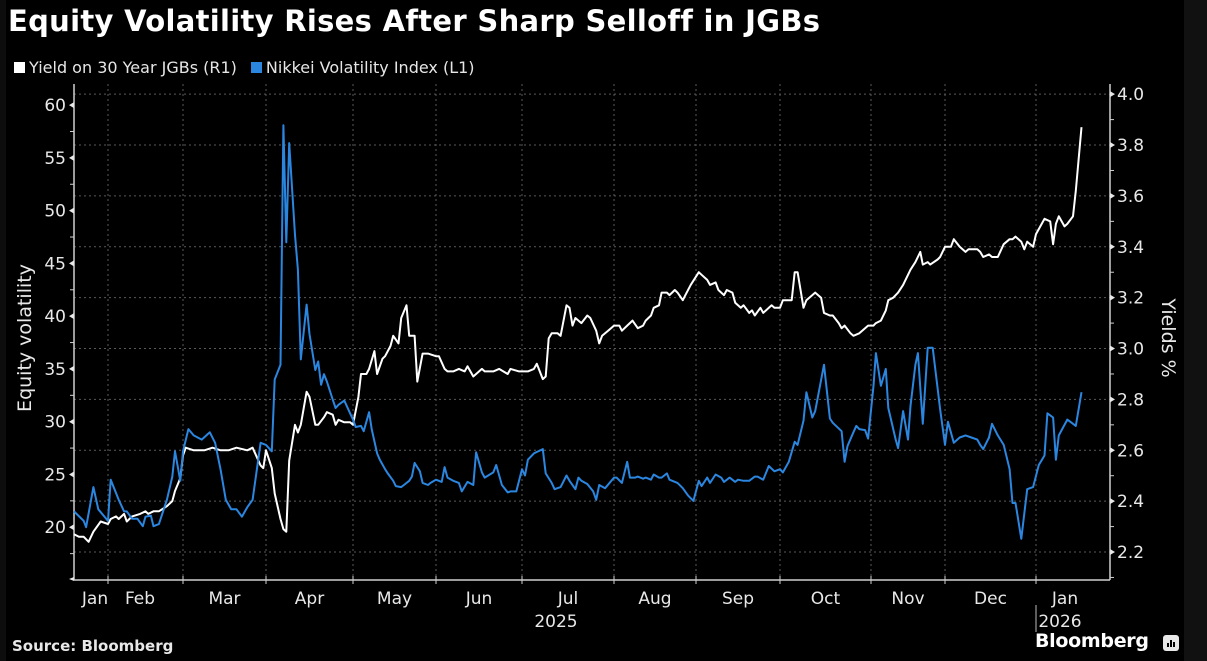 The image size is (1207, 661). Describe the element at coordinates (55, 212) in the screenshot. I see `left-tick-label: 50` at that location.